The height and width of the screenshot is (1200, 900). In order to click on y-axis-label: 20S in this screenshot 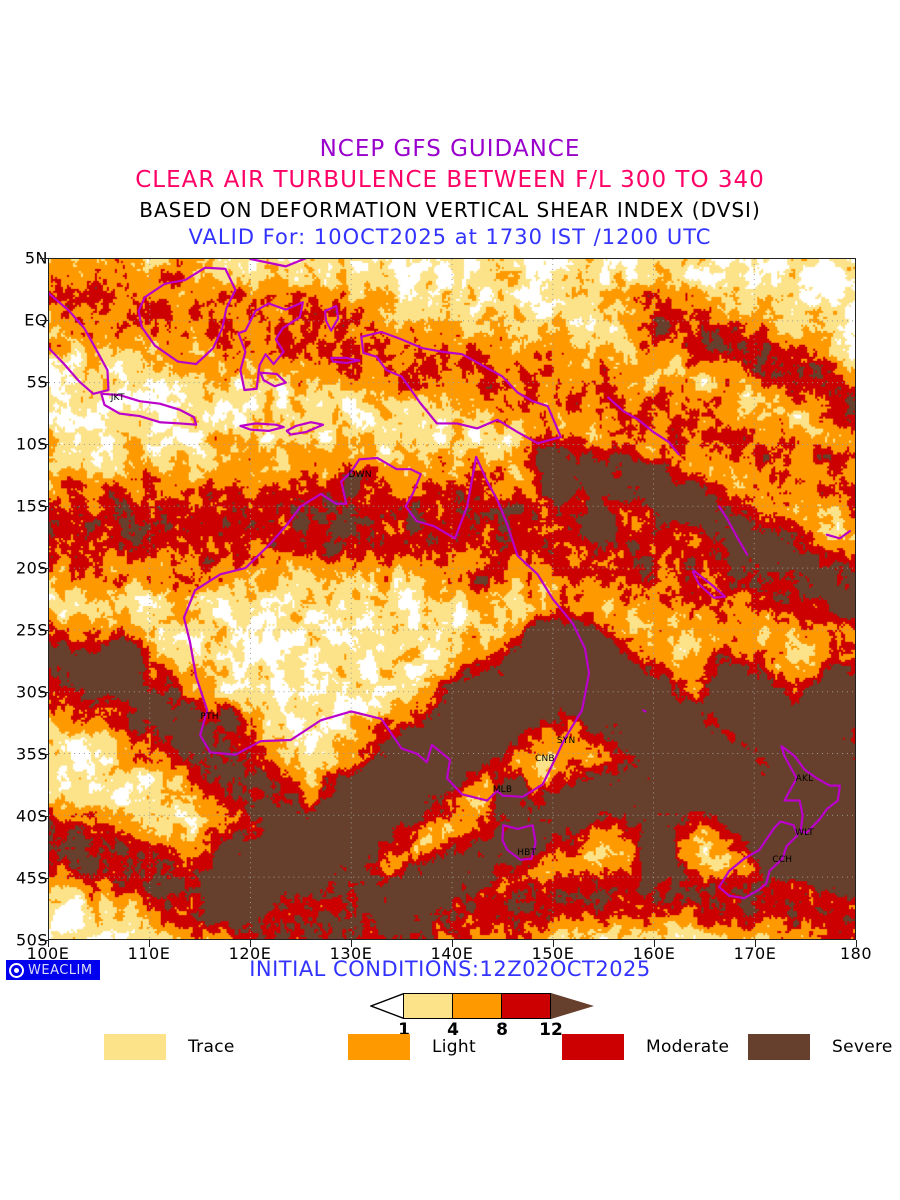, I will do `click(31, 568)`.